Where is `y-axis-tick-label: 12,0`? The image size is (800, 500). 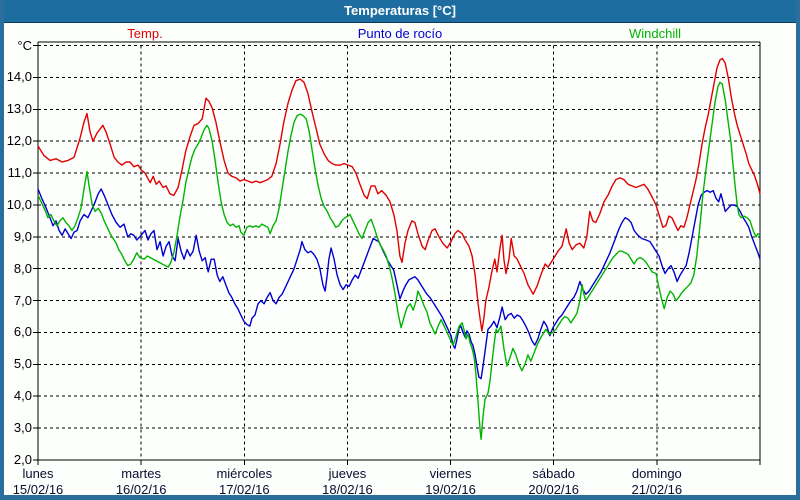
y-axis-tick-label: 12,0 is located at coordinates (19, 141).